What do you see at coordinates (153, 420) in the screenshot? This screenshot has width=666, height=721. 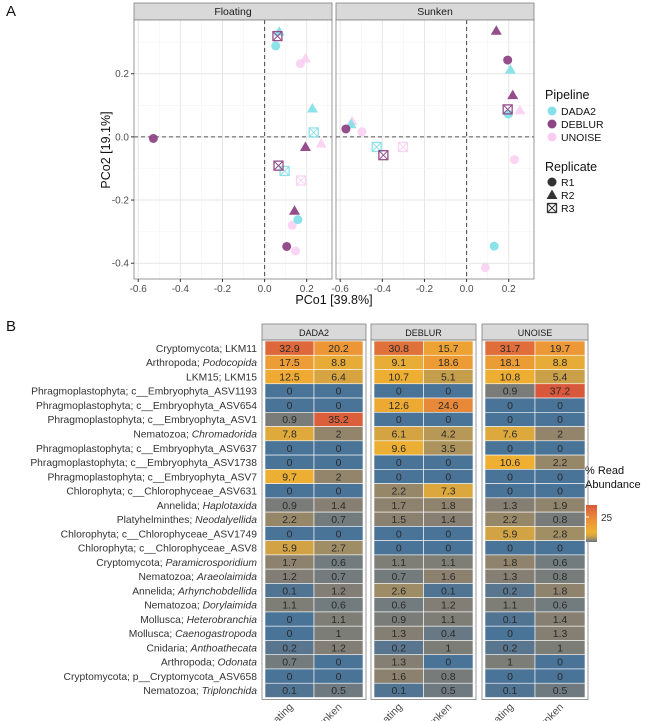 I see `row-label: Phragmoplastophyta; c__Embryophyta_ASV1` at bounding box center [153, 420].